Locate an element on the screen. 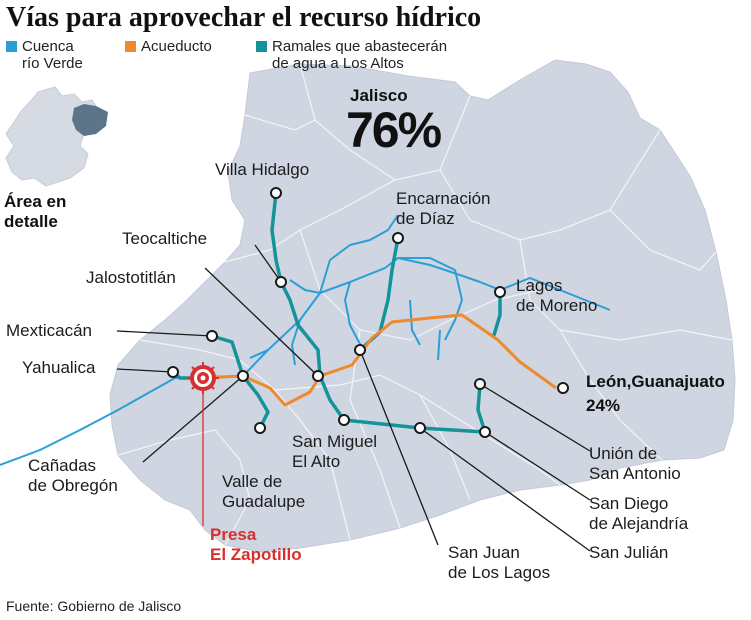  source-note: Fuente: Gobierno de Jalisco is located at coordinates (94, 606).